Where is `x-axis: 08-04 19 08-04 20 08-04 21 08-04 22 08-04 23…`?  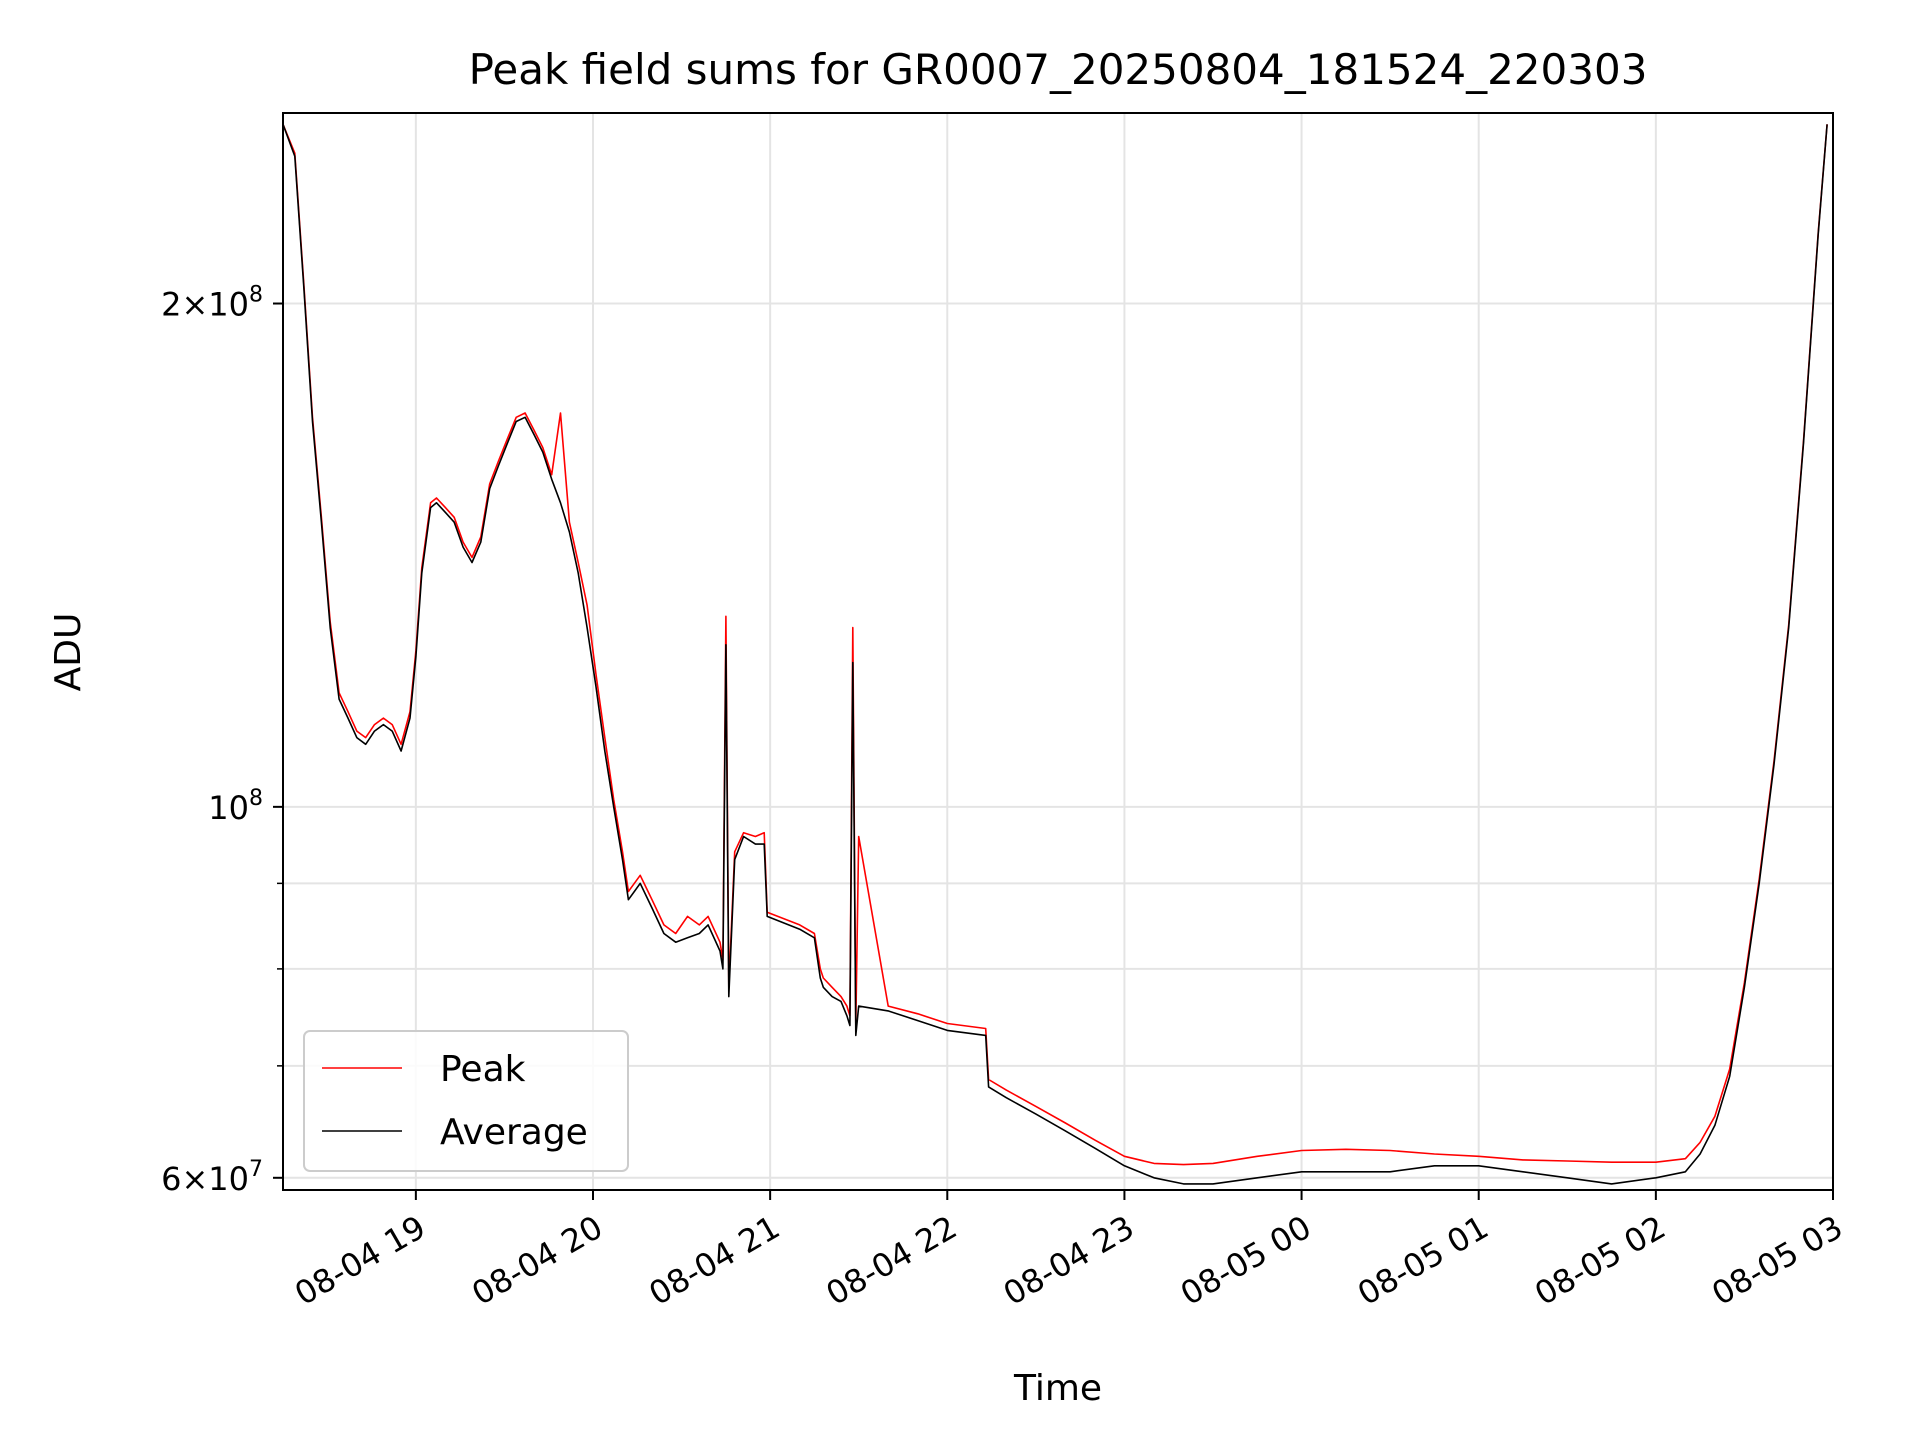
x-axis: 08-04 19 08-04 20 08-04 21 08-04 22 08-04 23… is located at coordinates (1068, 1251).